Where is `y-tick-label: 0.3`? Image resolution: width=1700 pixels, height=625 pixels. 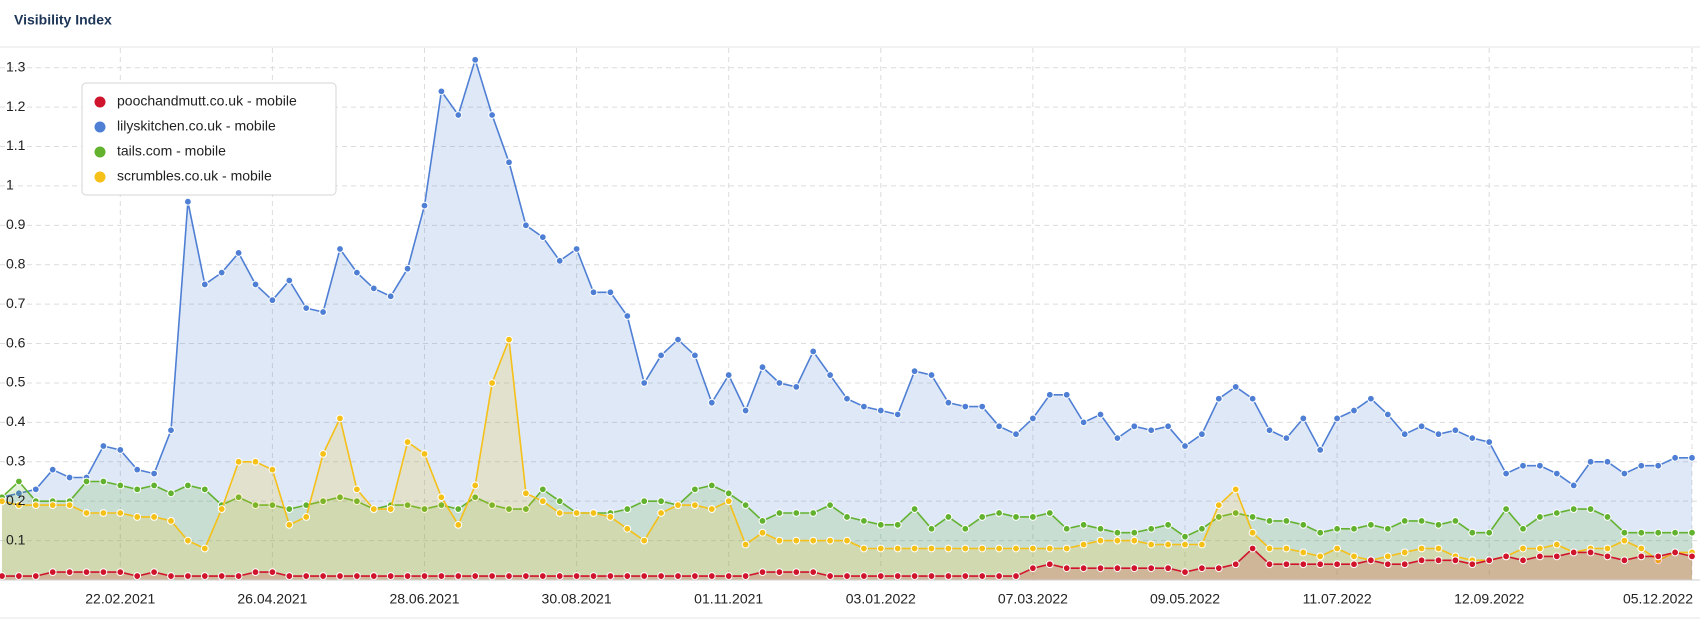
y-tick-label: 0.3 is located at coordinates (16, 460).